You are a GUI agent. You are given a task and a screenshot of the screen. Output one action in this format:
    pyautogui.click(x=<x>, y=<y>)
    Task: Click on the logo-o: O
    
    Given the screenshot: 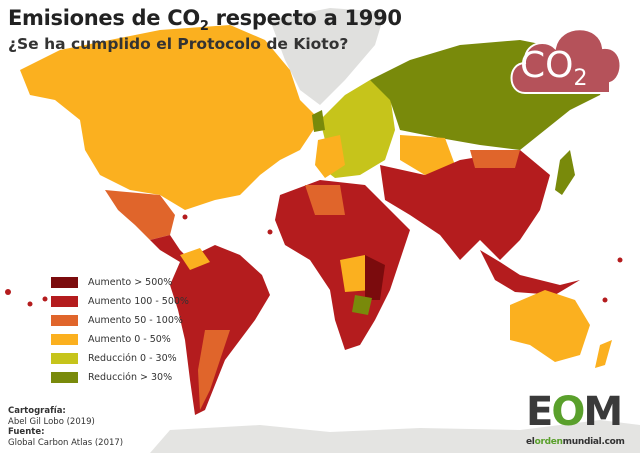 What is the action you would take?
    pyautogui.click(x=568, y=412)
    